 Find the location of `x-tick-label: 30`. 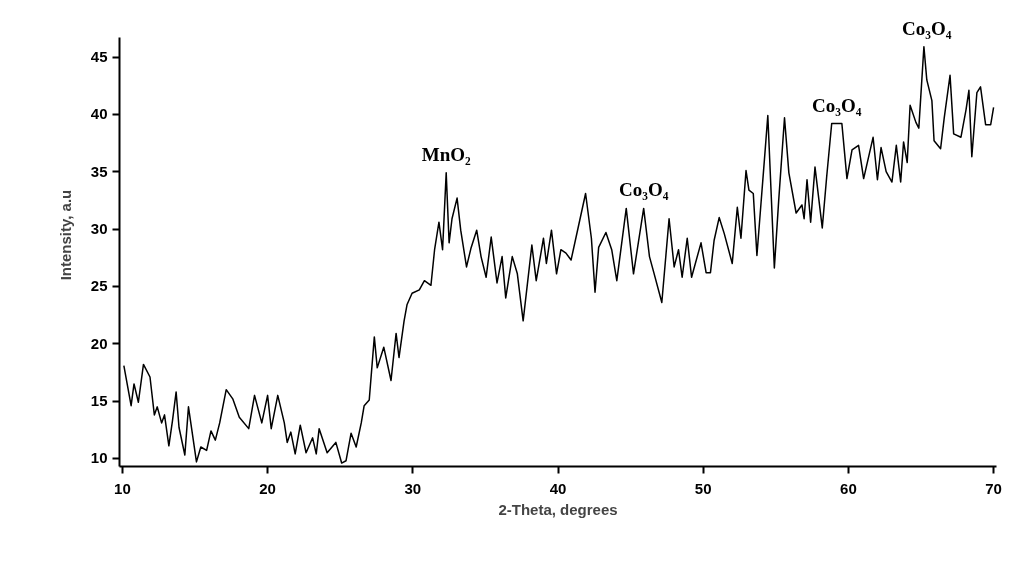

x-tick-label: 30 is located at coordinates (413, 488).